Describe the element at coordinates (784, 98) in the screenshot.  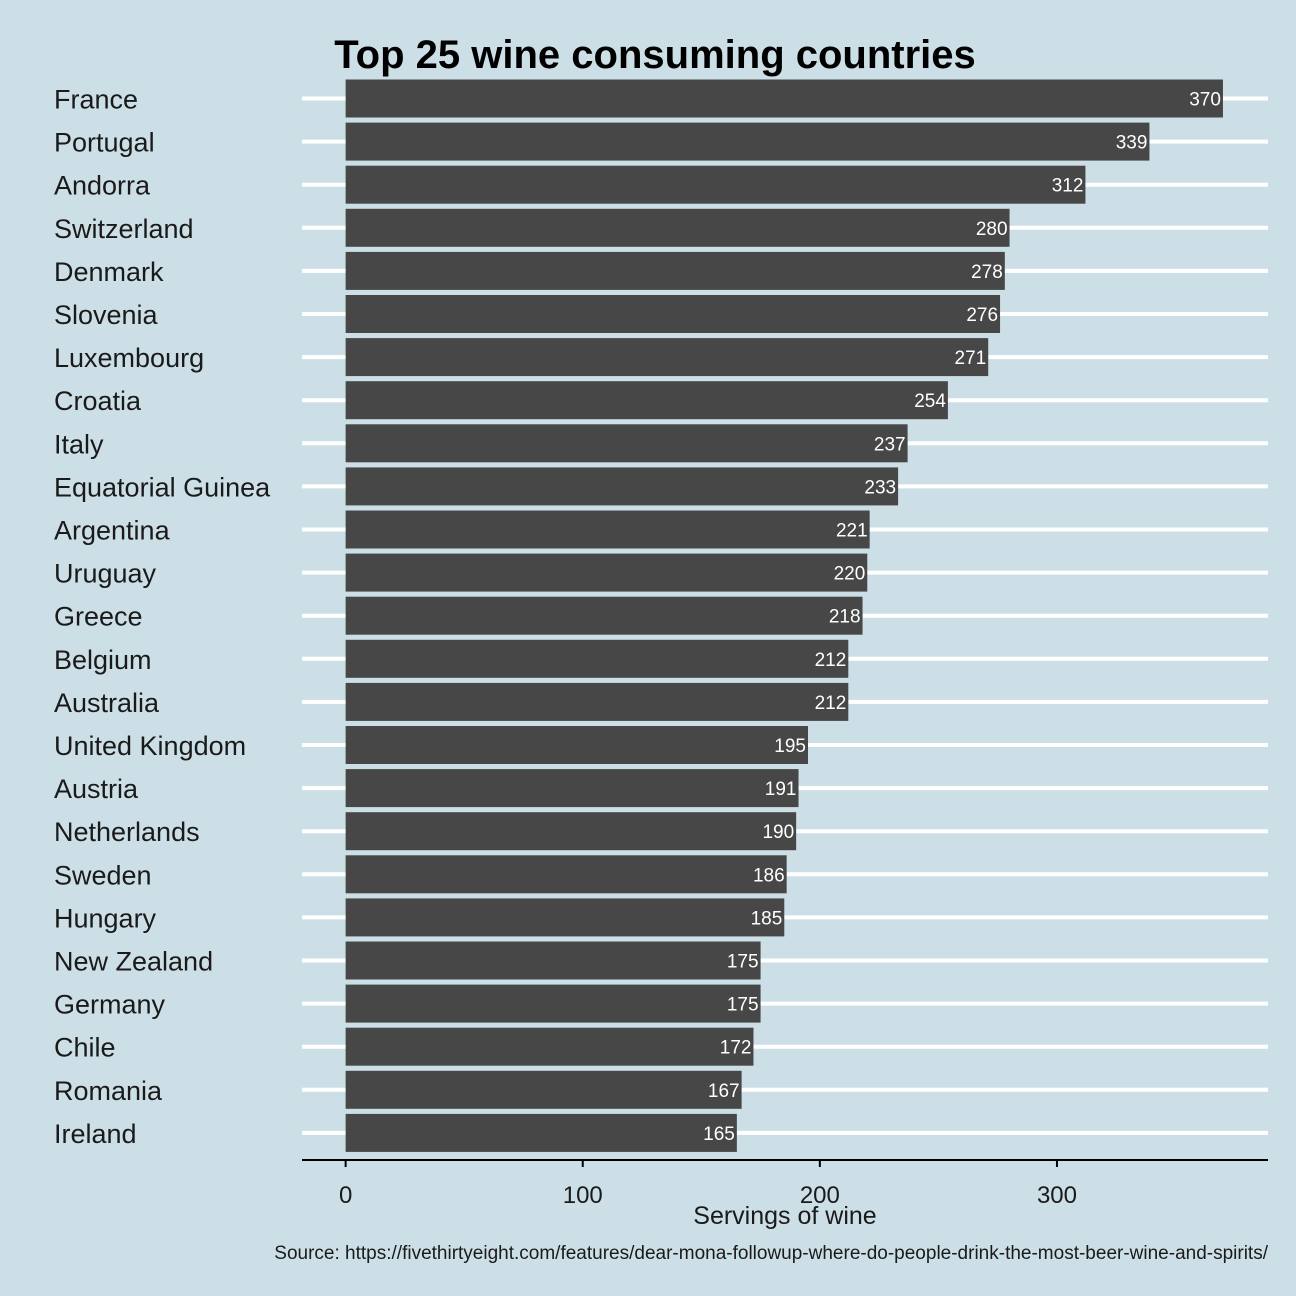
I see `bar-france` at that location.